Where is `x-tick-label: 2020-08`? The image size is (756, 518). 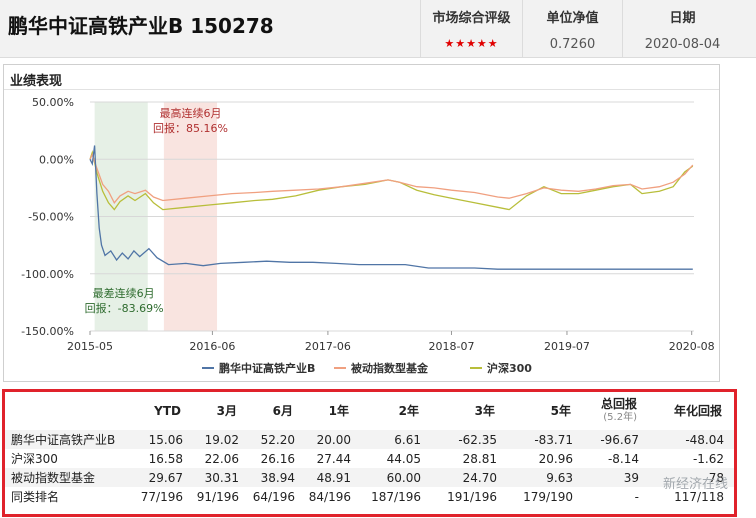 x-tick-label: 2020-08 is located at coordinates (692, 346).